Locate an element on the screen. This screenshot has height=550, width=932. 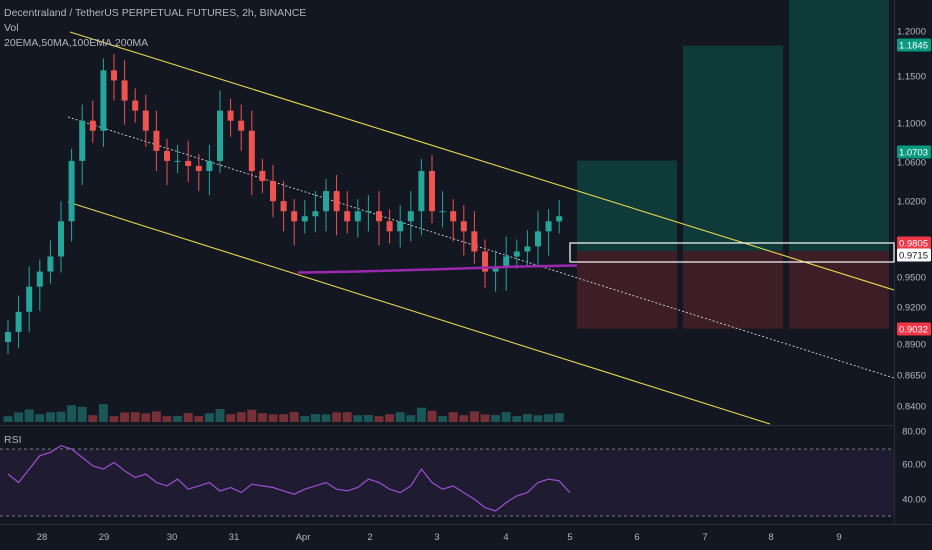
moving-average-200-line is located at coordinates (437, 269).